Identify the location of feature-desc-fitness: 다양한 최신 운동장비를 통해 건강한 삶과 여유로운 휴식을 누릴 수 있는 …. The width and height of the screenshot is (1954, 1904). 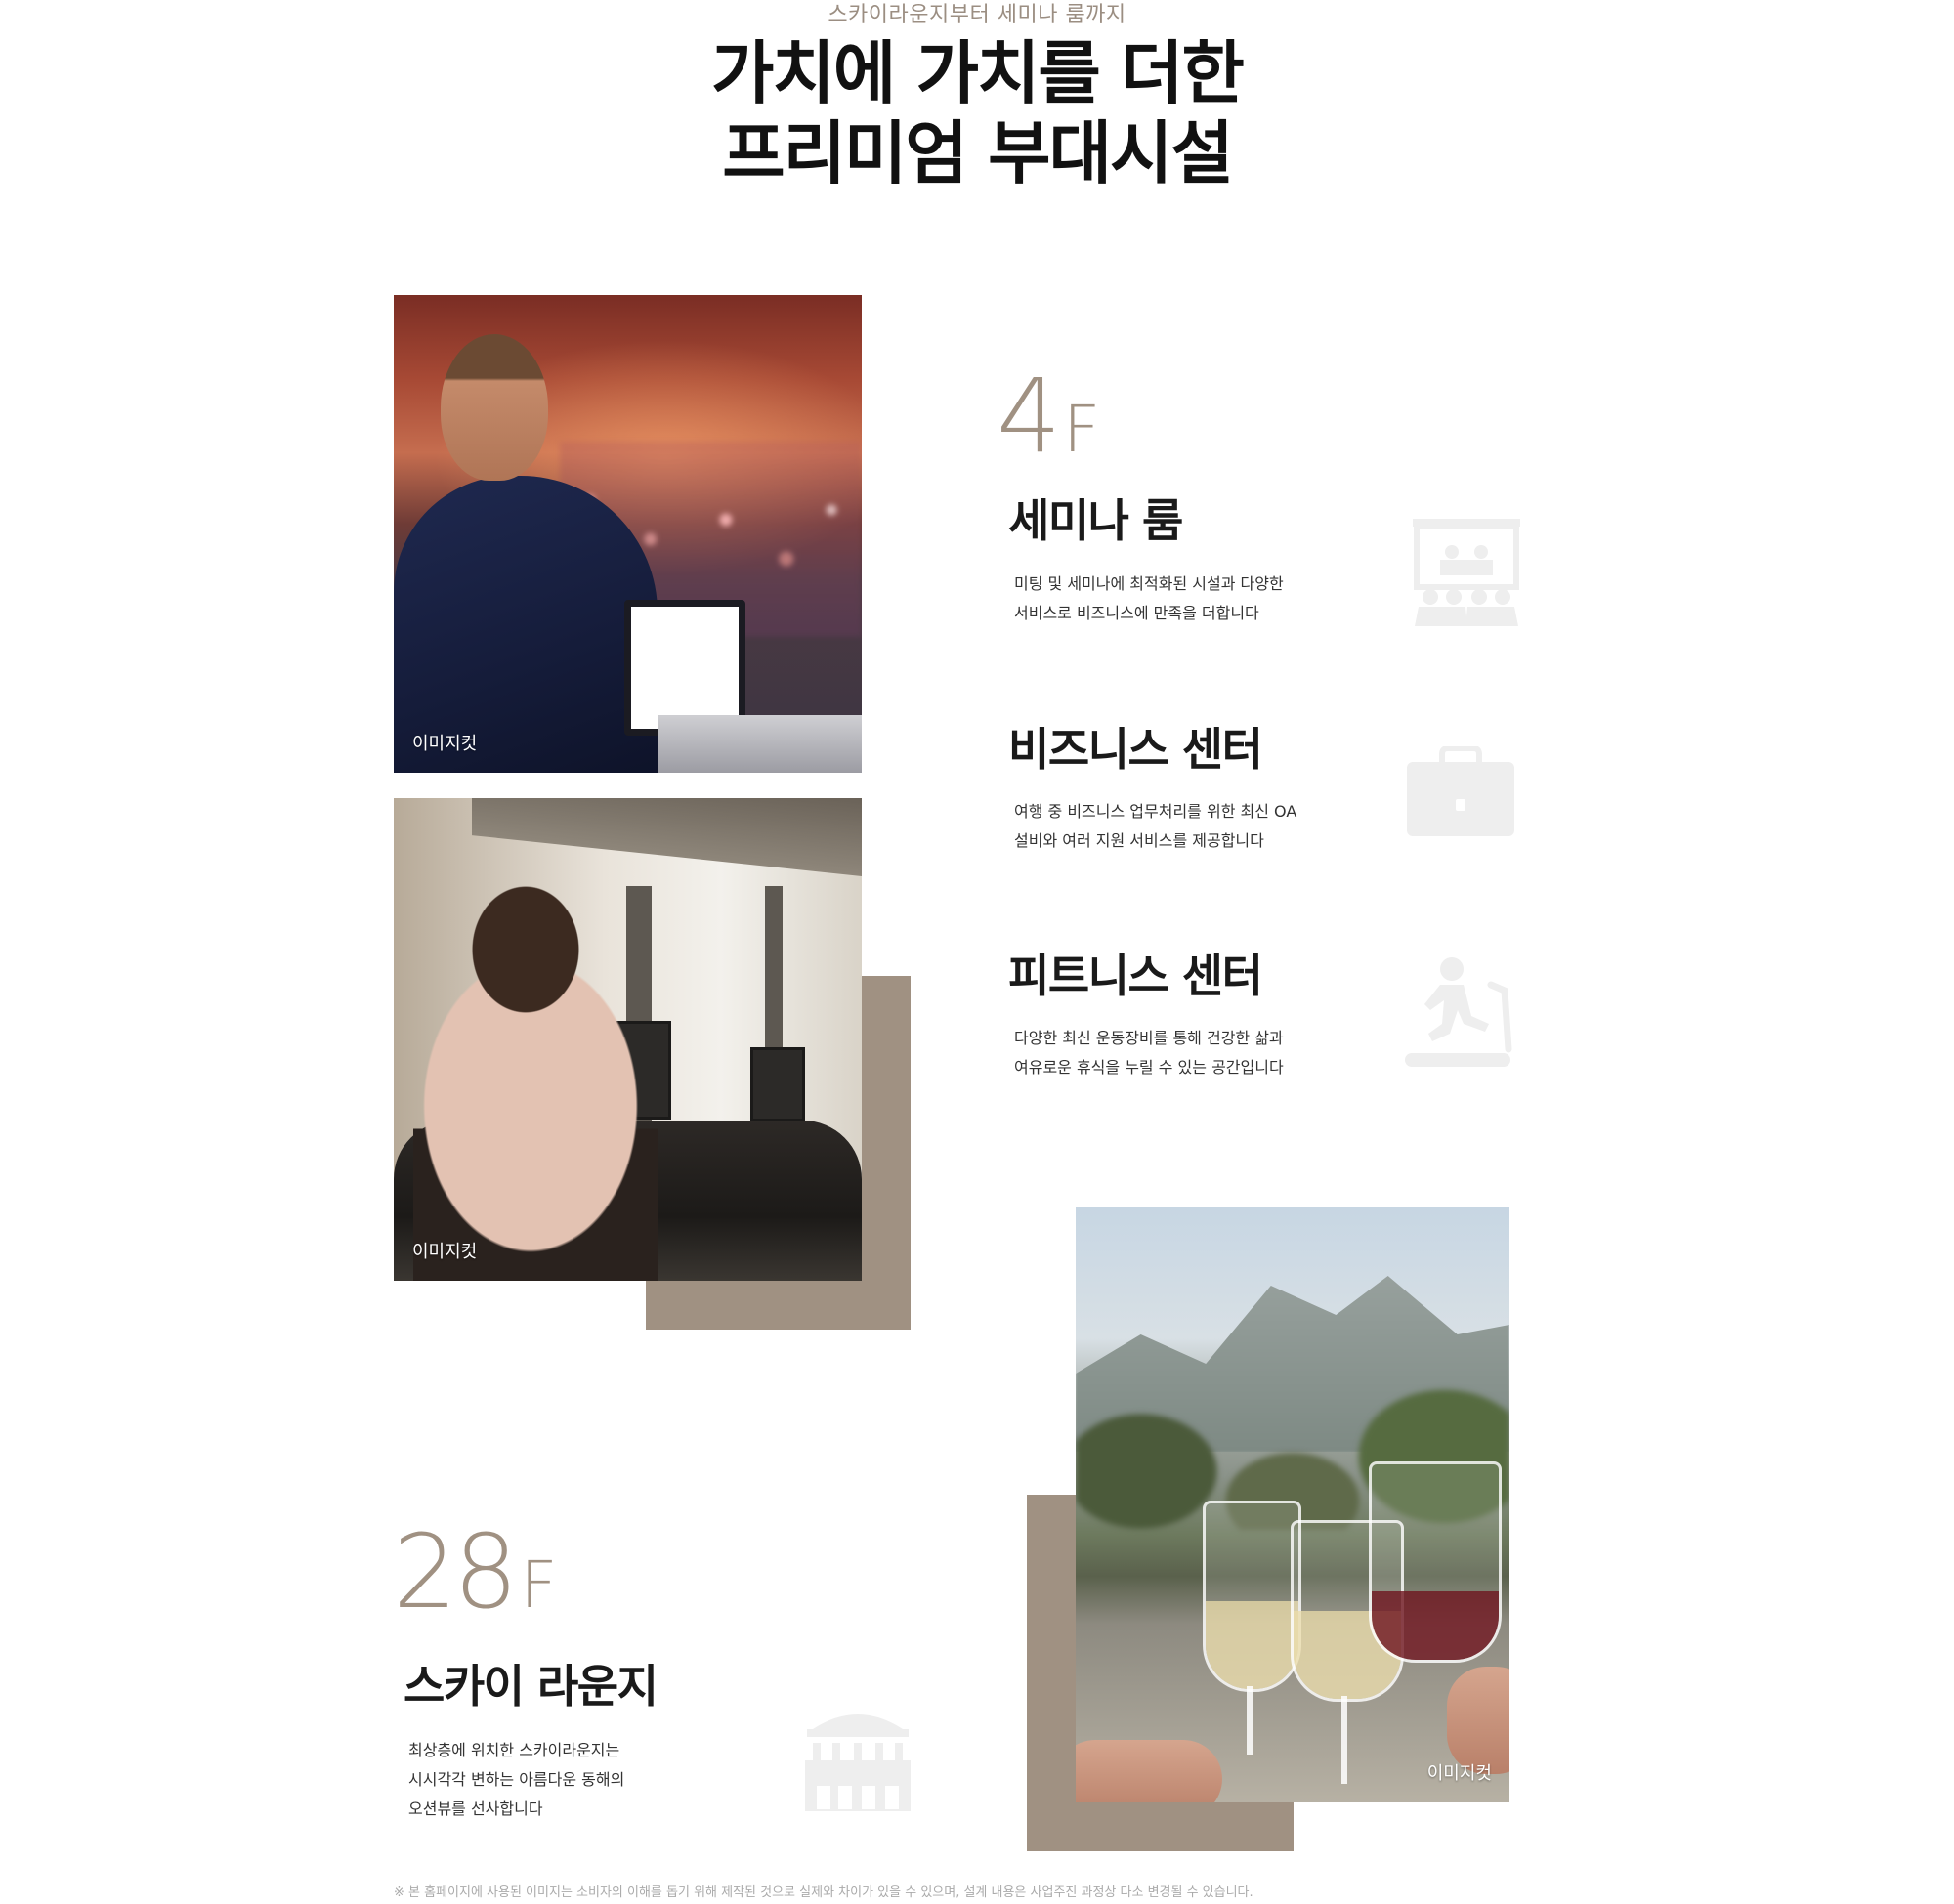
(1149, 1053).